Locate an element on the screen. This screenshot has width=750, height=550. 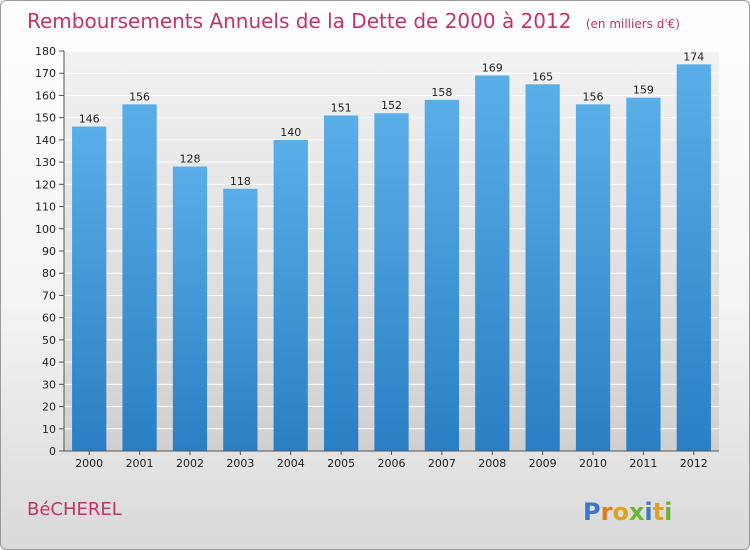
brand-letter: r is located at coordinates (607, 512).